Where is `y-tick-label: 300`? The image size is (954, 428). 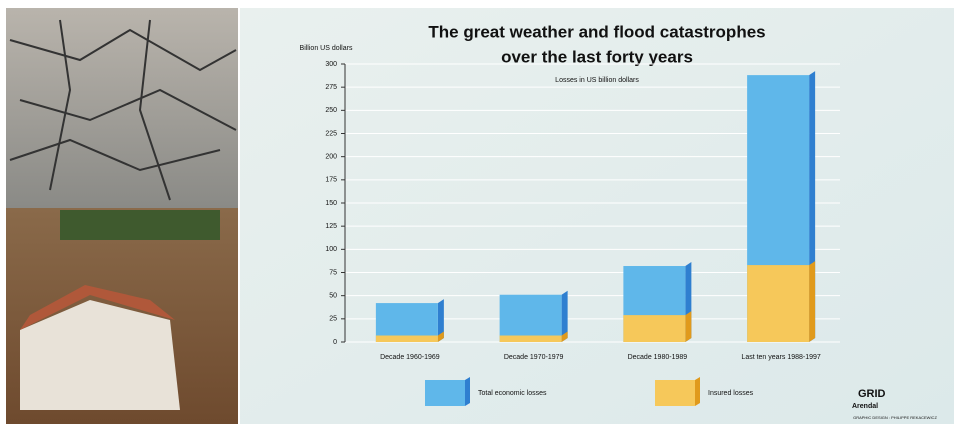
y-tick-label: 300 is located at coordinates (331, 64).